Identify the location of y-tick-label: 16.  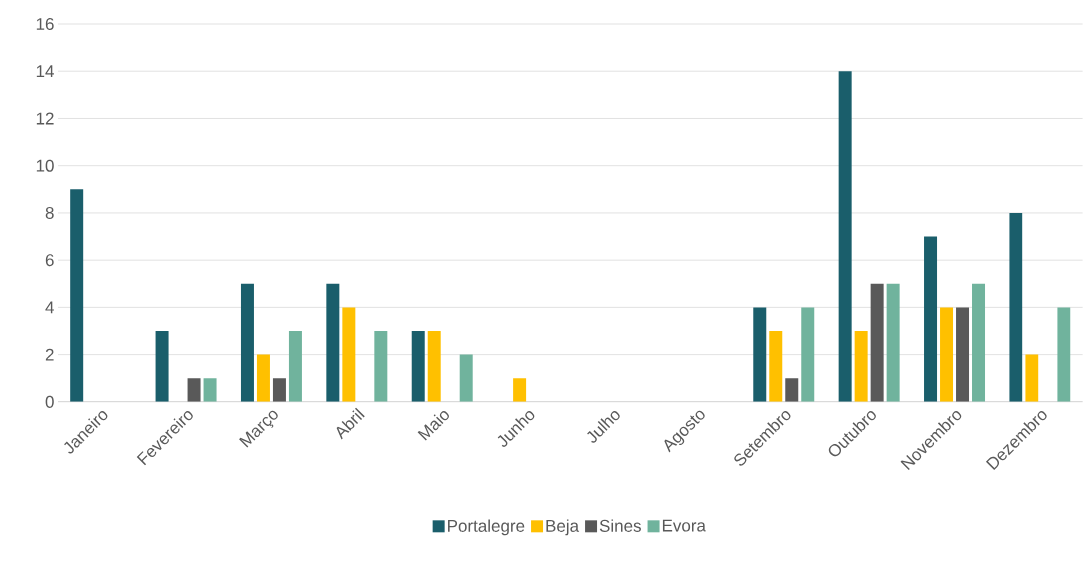
(45, 24).